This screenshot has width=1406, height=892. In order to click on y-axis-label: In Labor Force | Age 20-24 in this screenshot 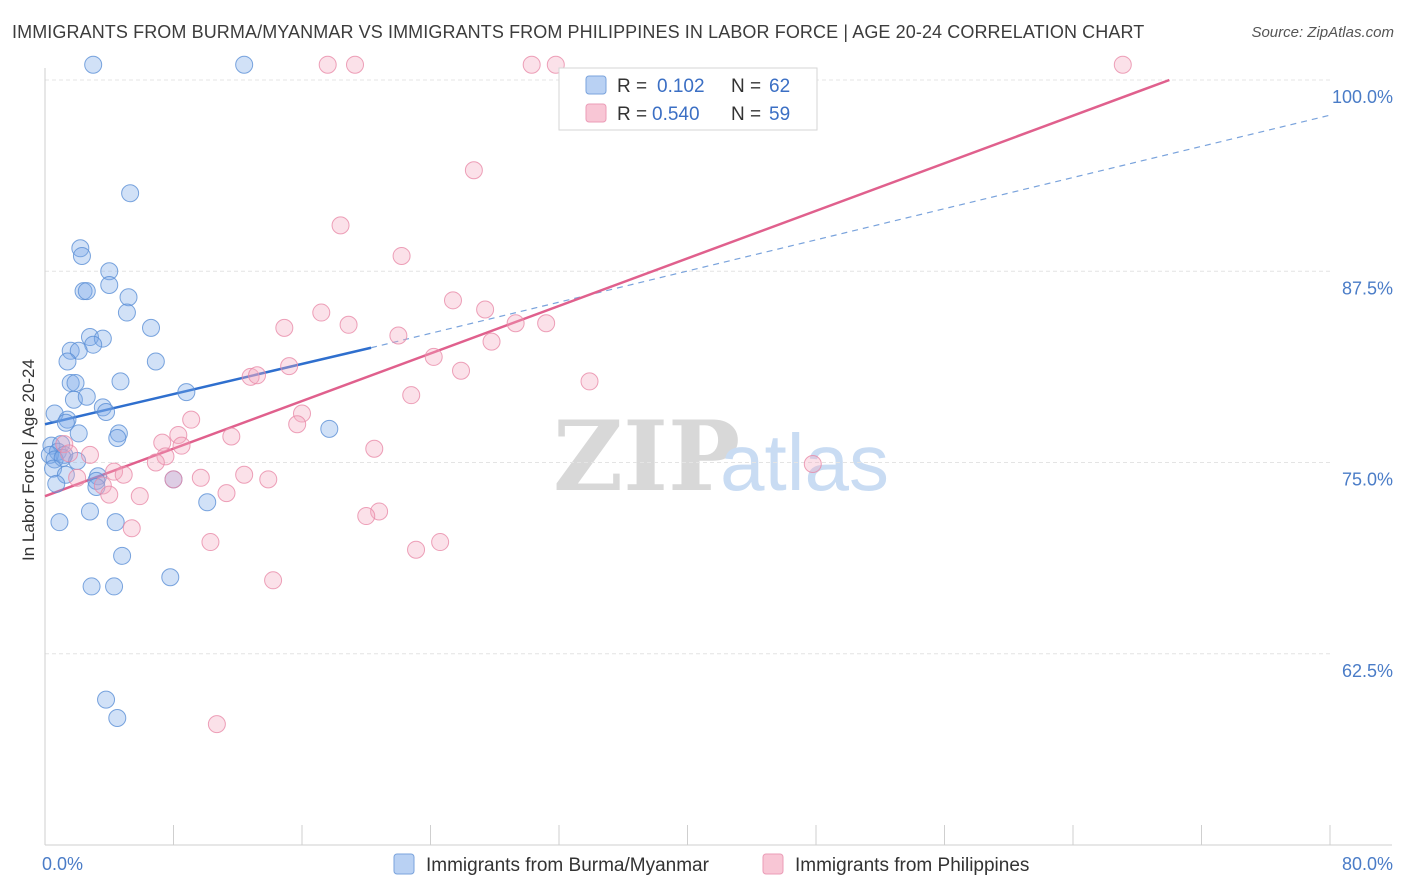, I will do `click(28, 460)`.